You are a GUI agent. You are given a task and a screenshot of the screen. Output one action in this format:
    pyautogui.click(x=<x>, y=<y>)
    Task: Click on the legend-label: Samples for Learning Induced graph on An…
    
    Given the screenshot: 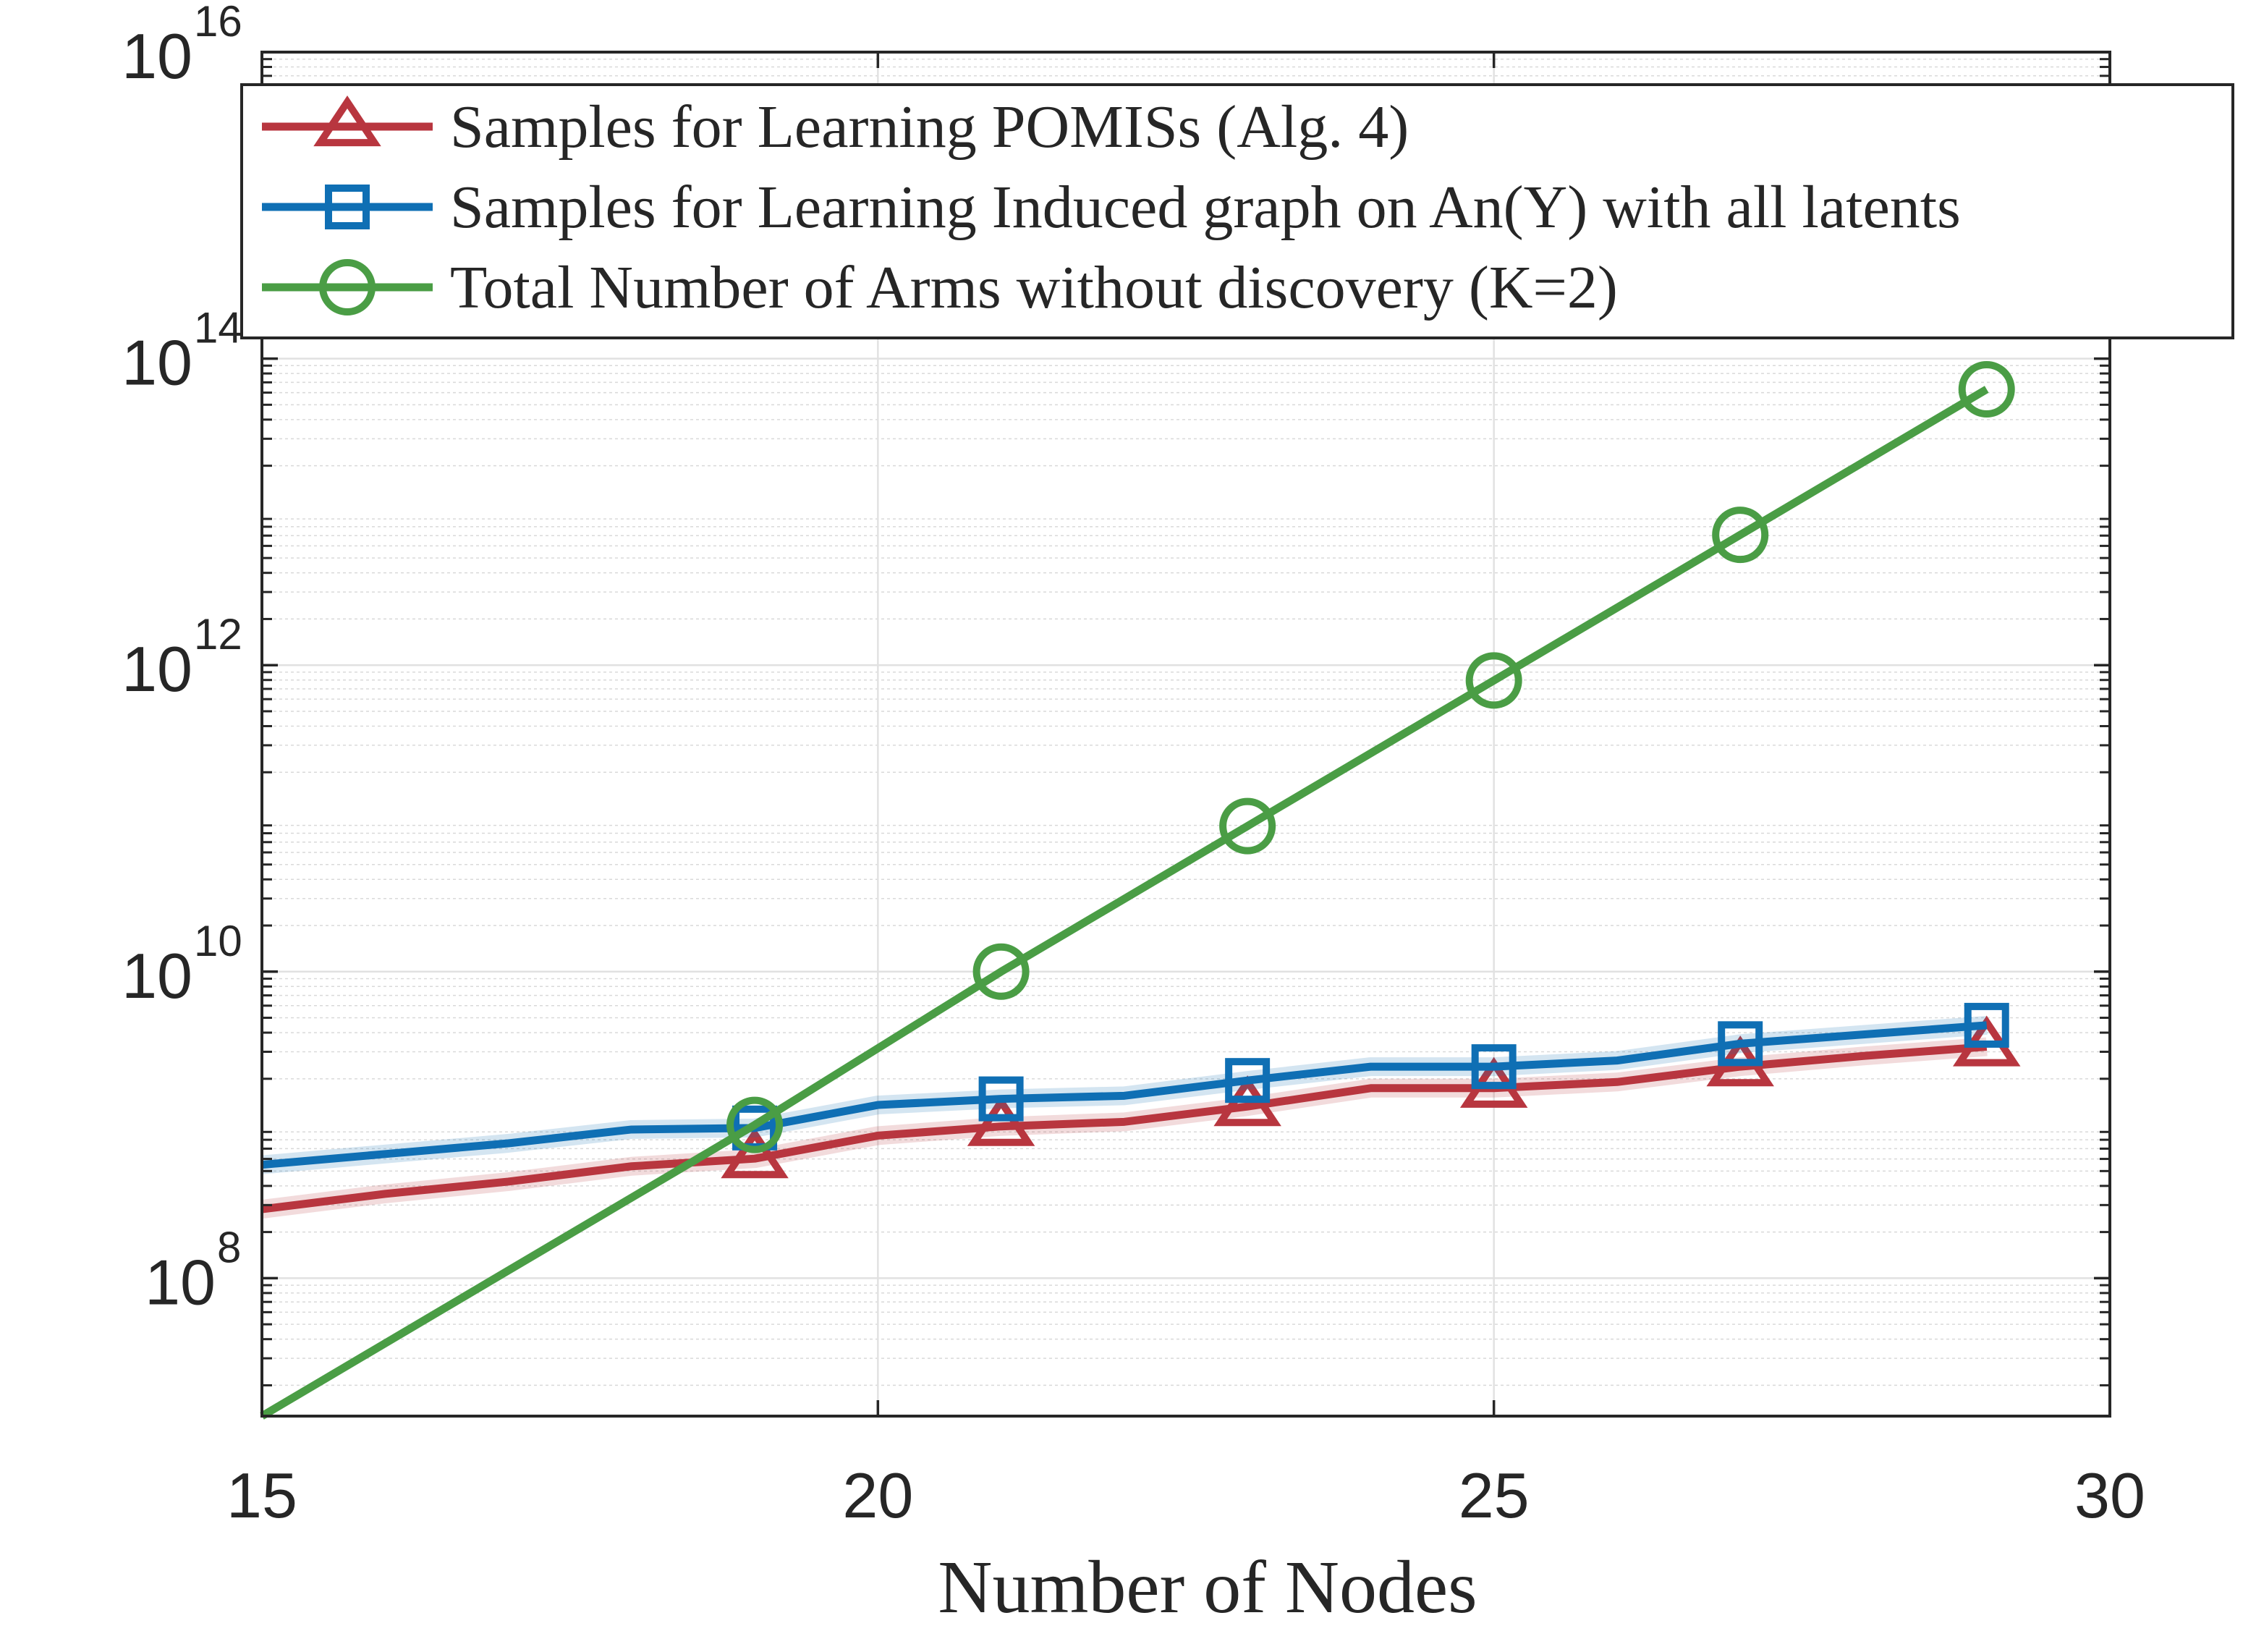 What is the action you would take?
    pyautogui.click(x=1205, y=207)
    